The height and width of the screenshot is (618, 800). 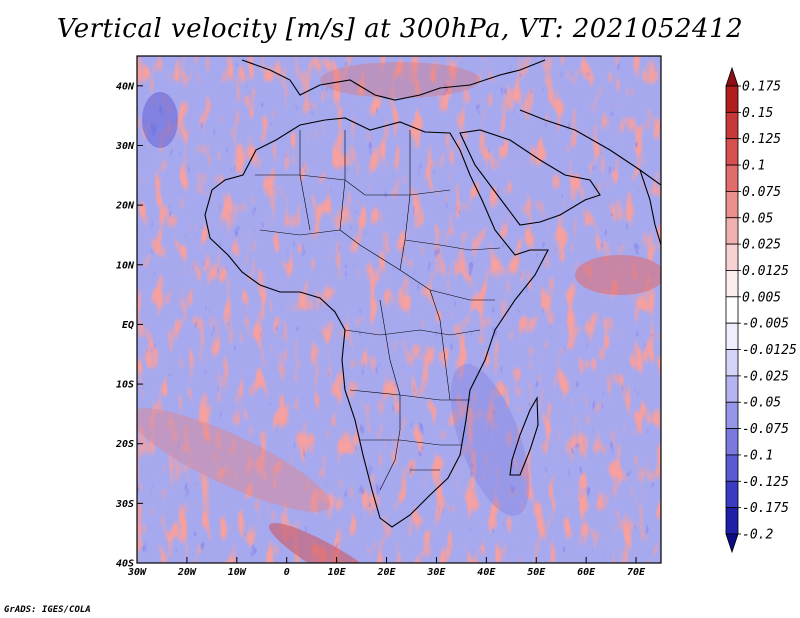 I want to click on colorbar-label: -0.05, so click(x=761, y=403).